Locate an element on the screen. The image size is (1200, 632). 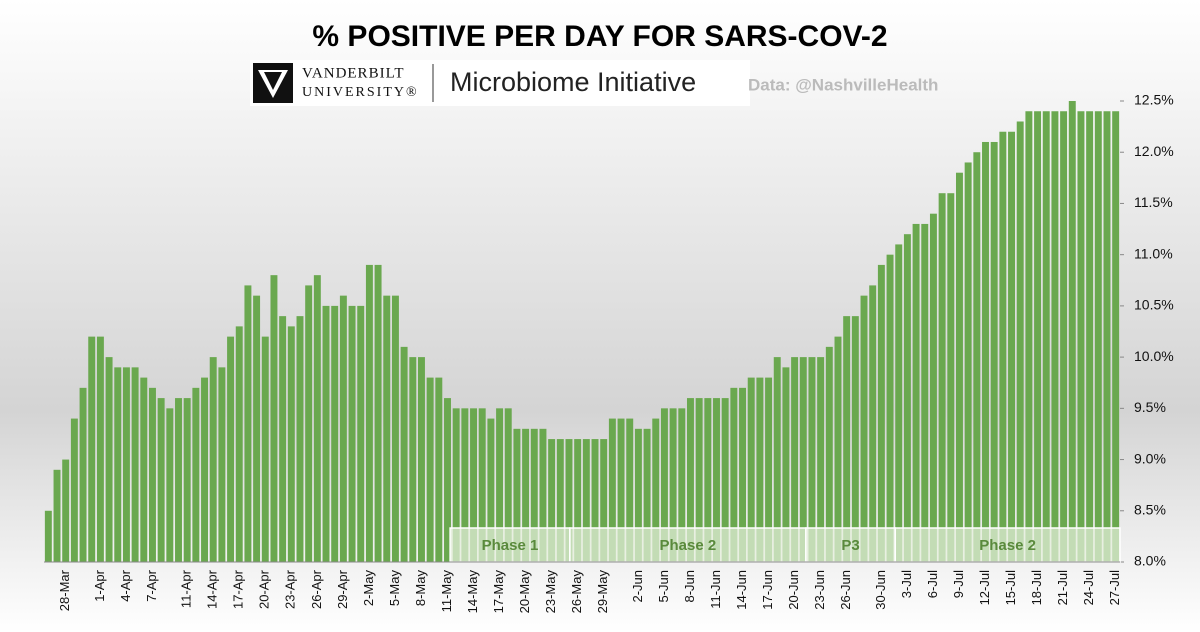
x-tick-label: 18-Jul is located at coordinates (1036, 588).